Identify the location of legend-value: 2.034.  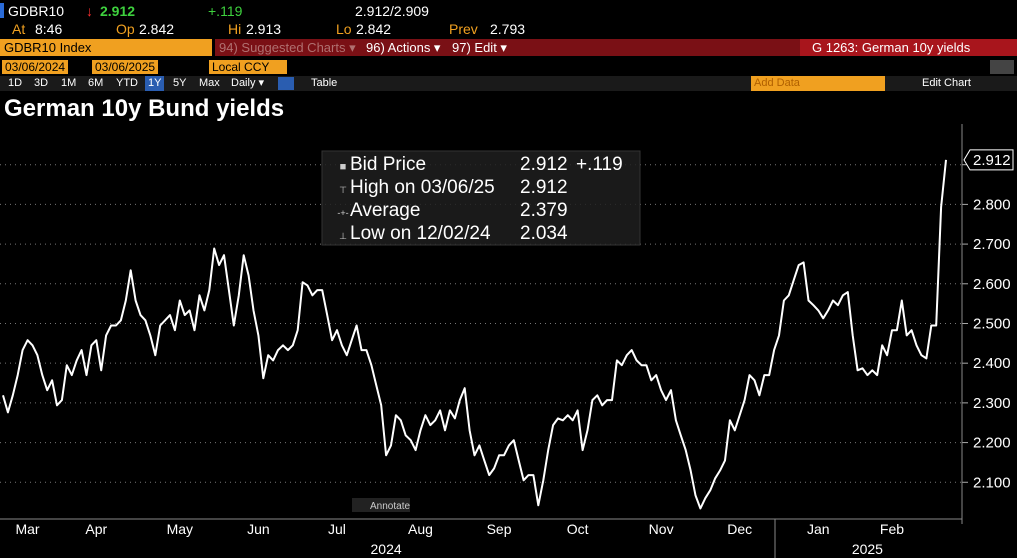
(544, 233).